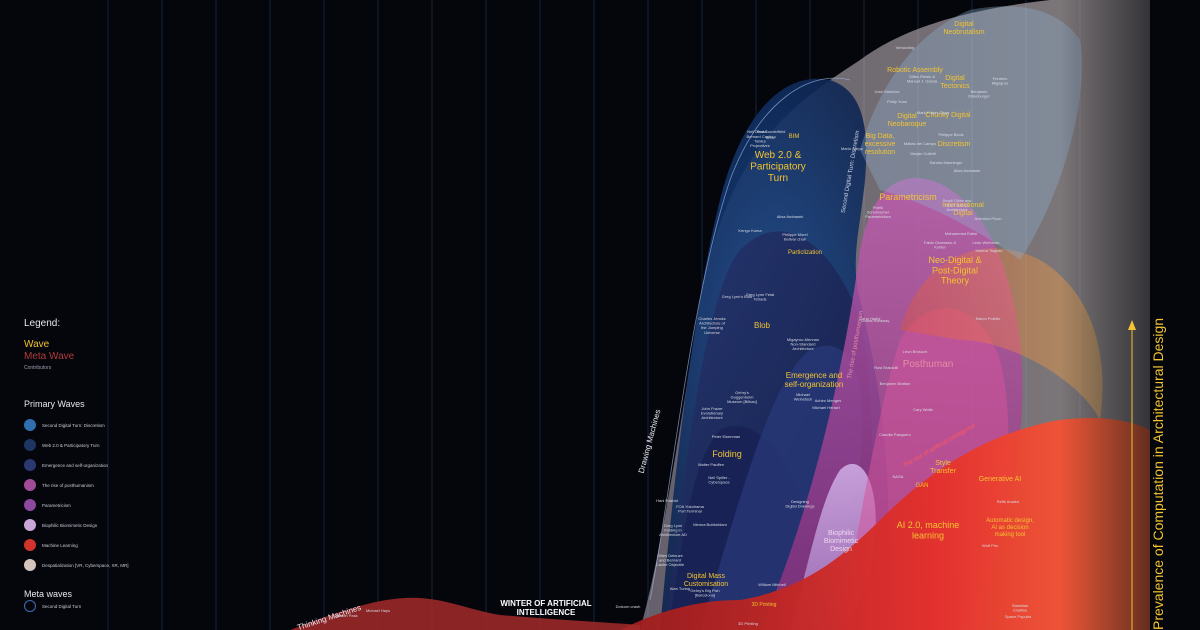 The height and width of the screenshot is (630, 1200). What do you see at coordinates (803, 397) in the screenshot?
I see `contributor-label: Michael Weinstock` at bounding box center [803, 397].